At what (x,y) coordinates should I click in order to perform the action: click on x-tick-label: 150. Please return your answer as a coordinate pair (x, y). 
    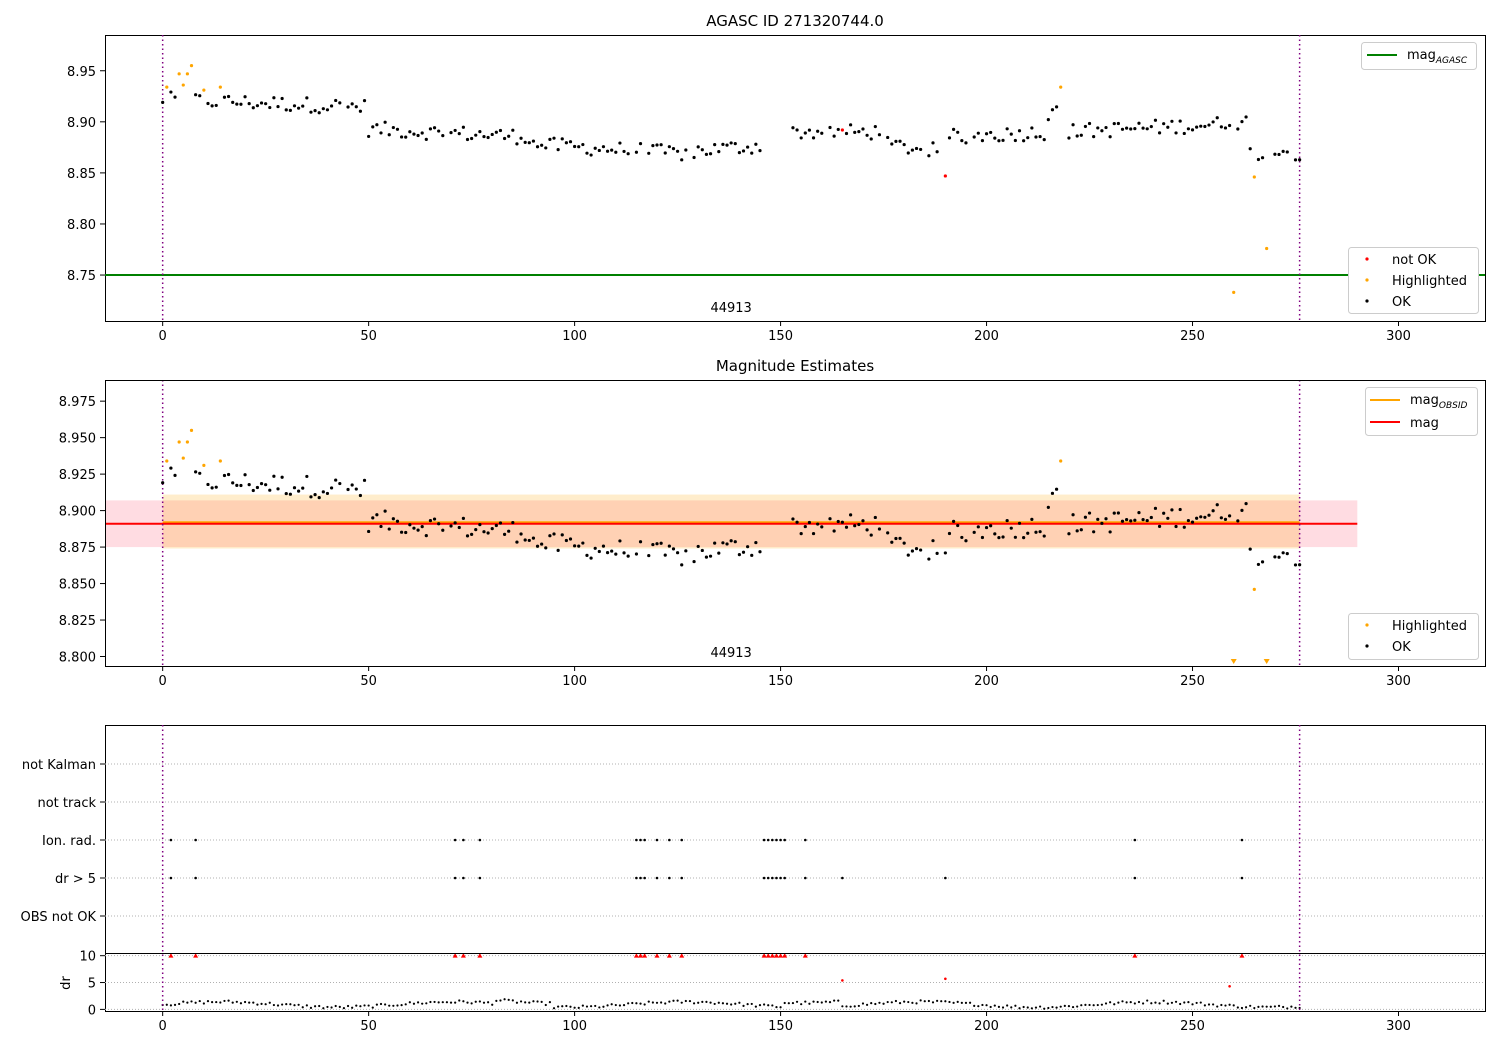
    Looking at the image, I should click on (780, 681).